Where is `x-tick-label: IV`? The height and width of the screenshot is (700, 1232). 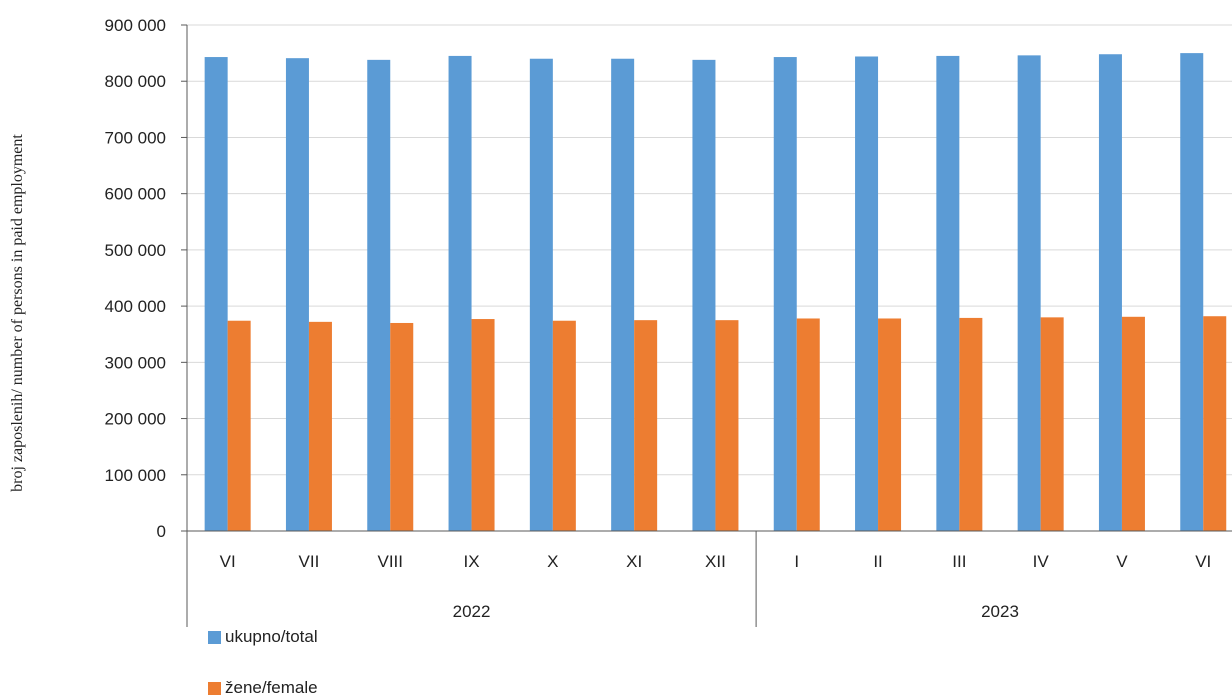 x-tick-label: IV is located at coordinates (1041, 561).